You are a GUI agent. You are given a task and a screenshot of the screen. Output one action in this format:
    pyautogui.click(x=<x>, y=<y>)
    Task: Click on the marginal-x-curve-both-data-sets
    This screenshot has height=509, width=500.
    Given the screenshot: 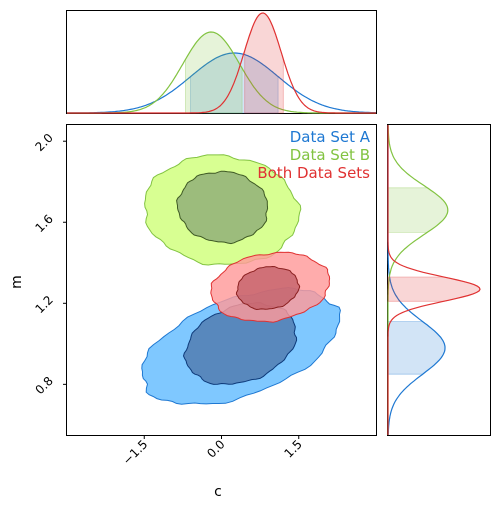 What is the action you would take?
    pyautogui.click(x=221, y=63)
    